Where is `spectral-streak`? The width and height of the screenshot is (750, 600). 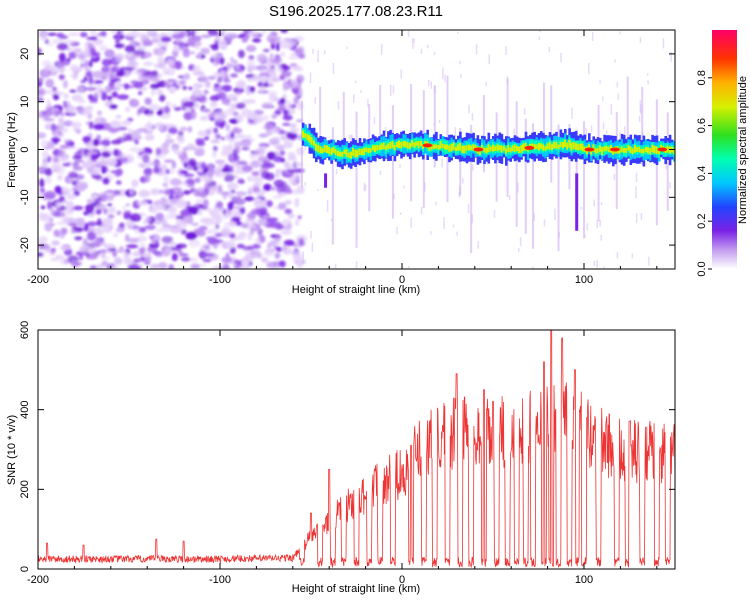 spectral-streak is located at coordinates (627, 117).